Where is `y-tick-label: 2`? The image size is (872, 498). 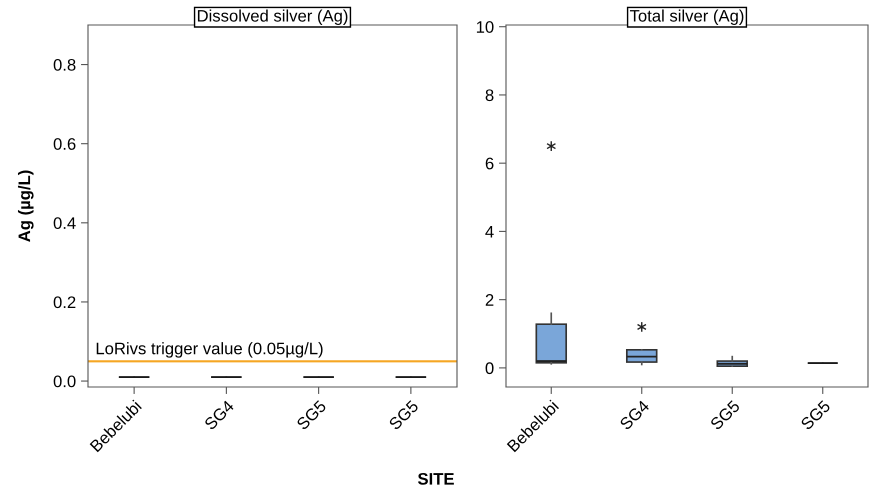 y-tick-label: 2 is located at coordinates (490, 300).